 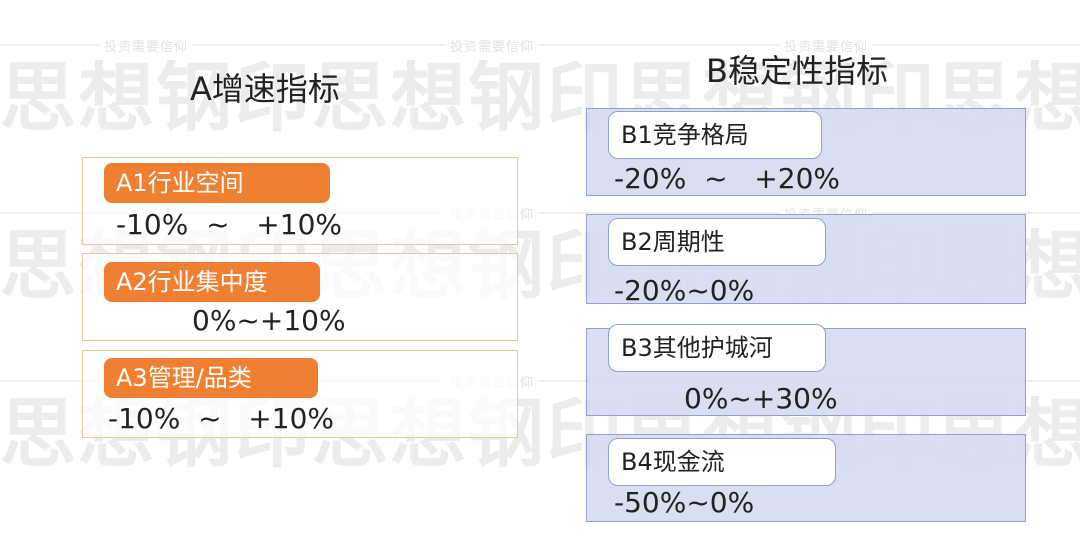 I want to click on group-a-range-3: -10% ~ +10%, so click(x=221, y=418).